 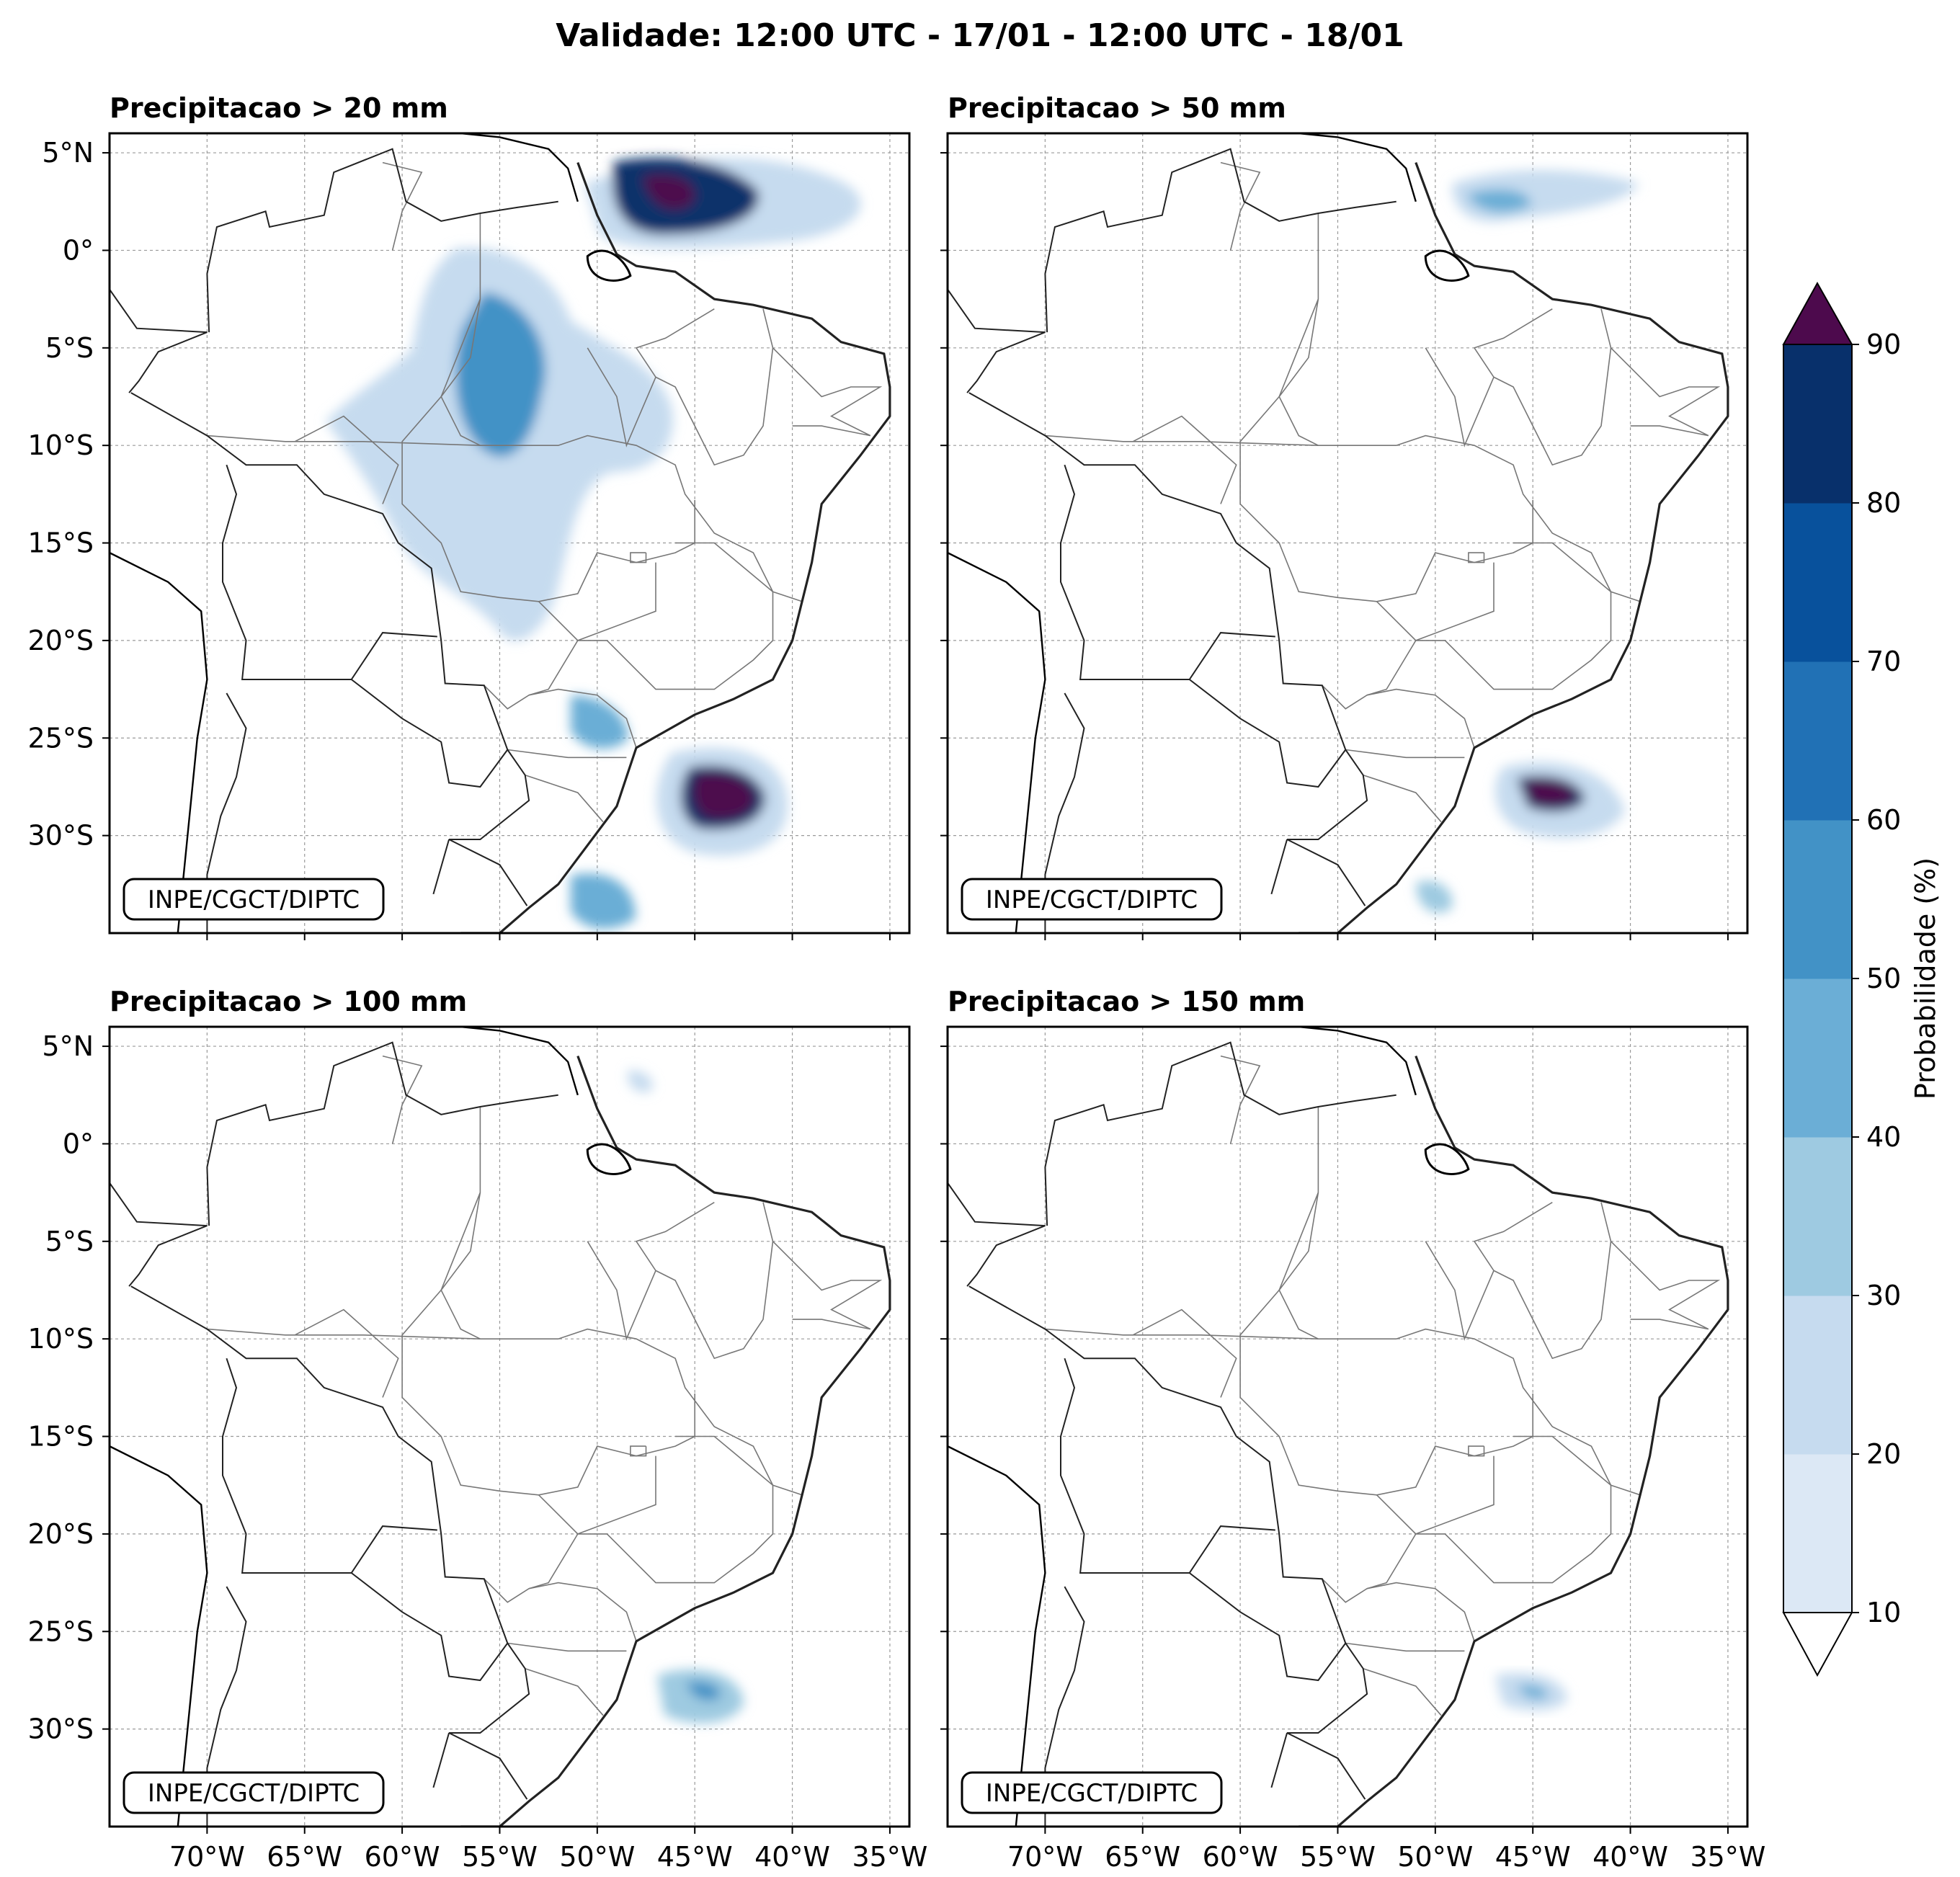 What do you see at coordinates (1925, 978) in the screenshot?
I see `colorbar-label: Probabilidade (%)` at bounding box center [1925, 978].